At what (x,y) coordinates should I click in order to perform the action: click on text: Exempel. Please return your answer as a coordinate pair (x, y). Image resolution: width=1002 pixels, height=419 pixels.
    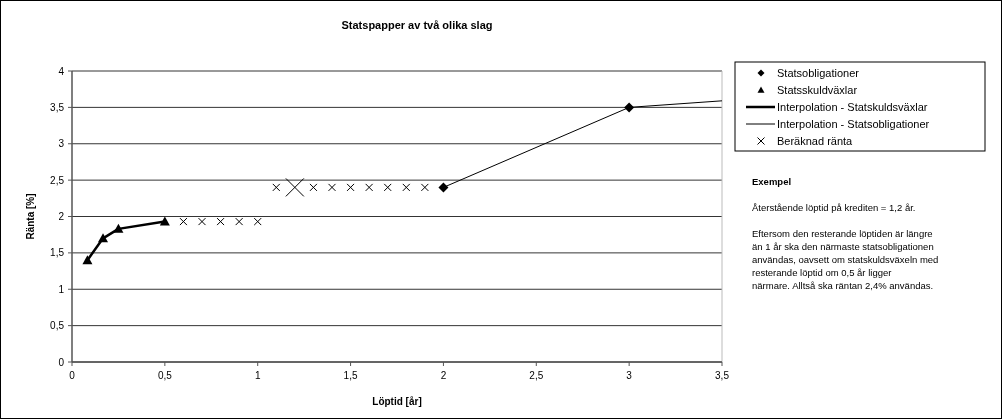
    Looking at the image, I should click on (772, 181).